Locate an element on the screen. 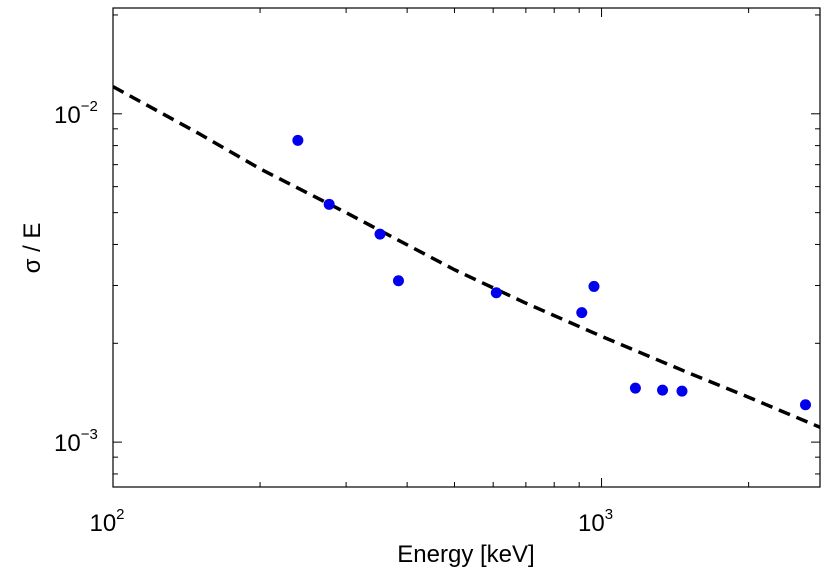  y-tick-label: 10⁻³ is located at coordinates (76, 441).